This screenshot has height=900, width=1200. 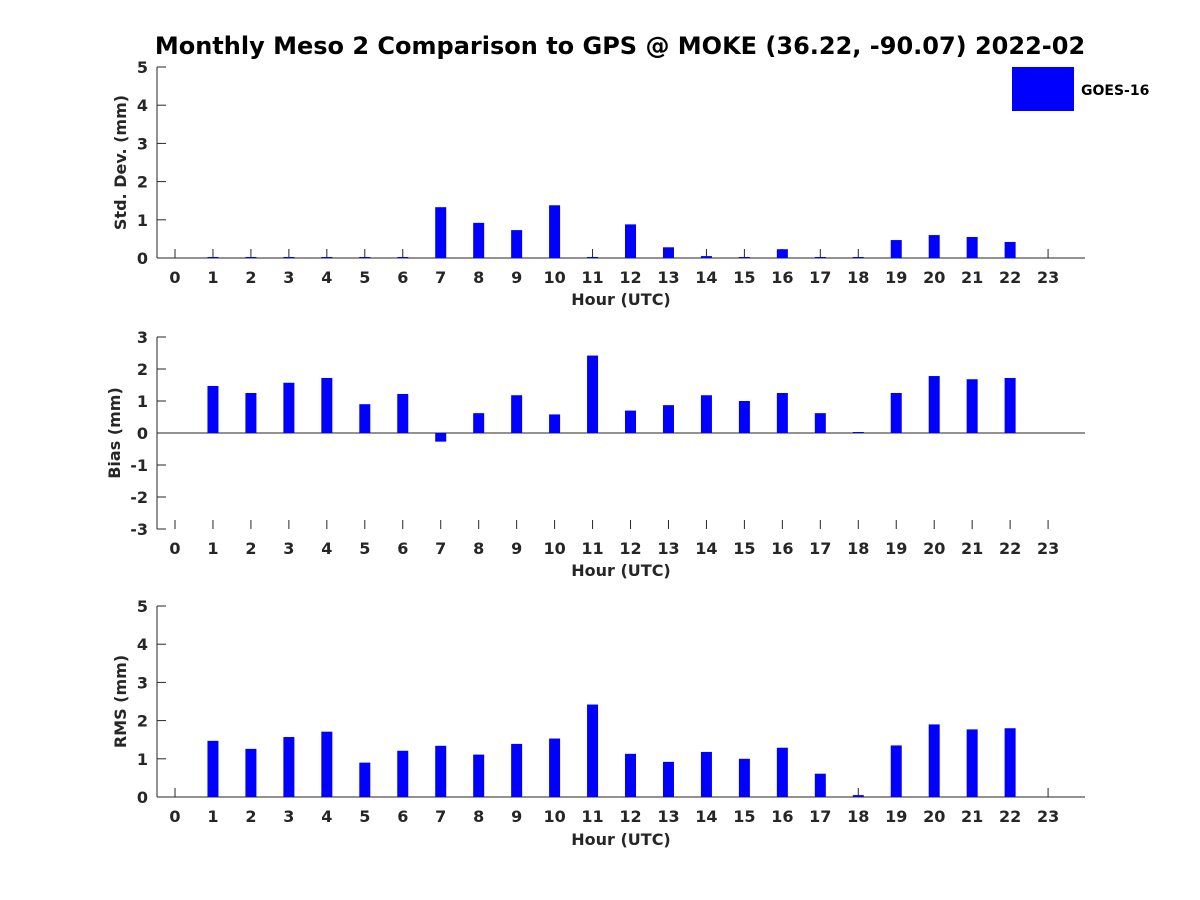 What do you see at coordinates (174, 816) in the screenshot?
I see `rms-x-tick-label: 0` at bounding box center [174, 816].